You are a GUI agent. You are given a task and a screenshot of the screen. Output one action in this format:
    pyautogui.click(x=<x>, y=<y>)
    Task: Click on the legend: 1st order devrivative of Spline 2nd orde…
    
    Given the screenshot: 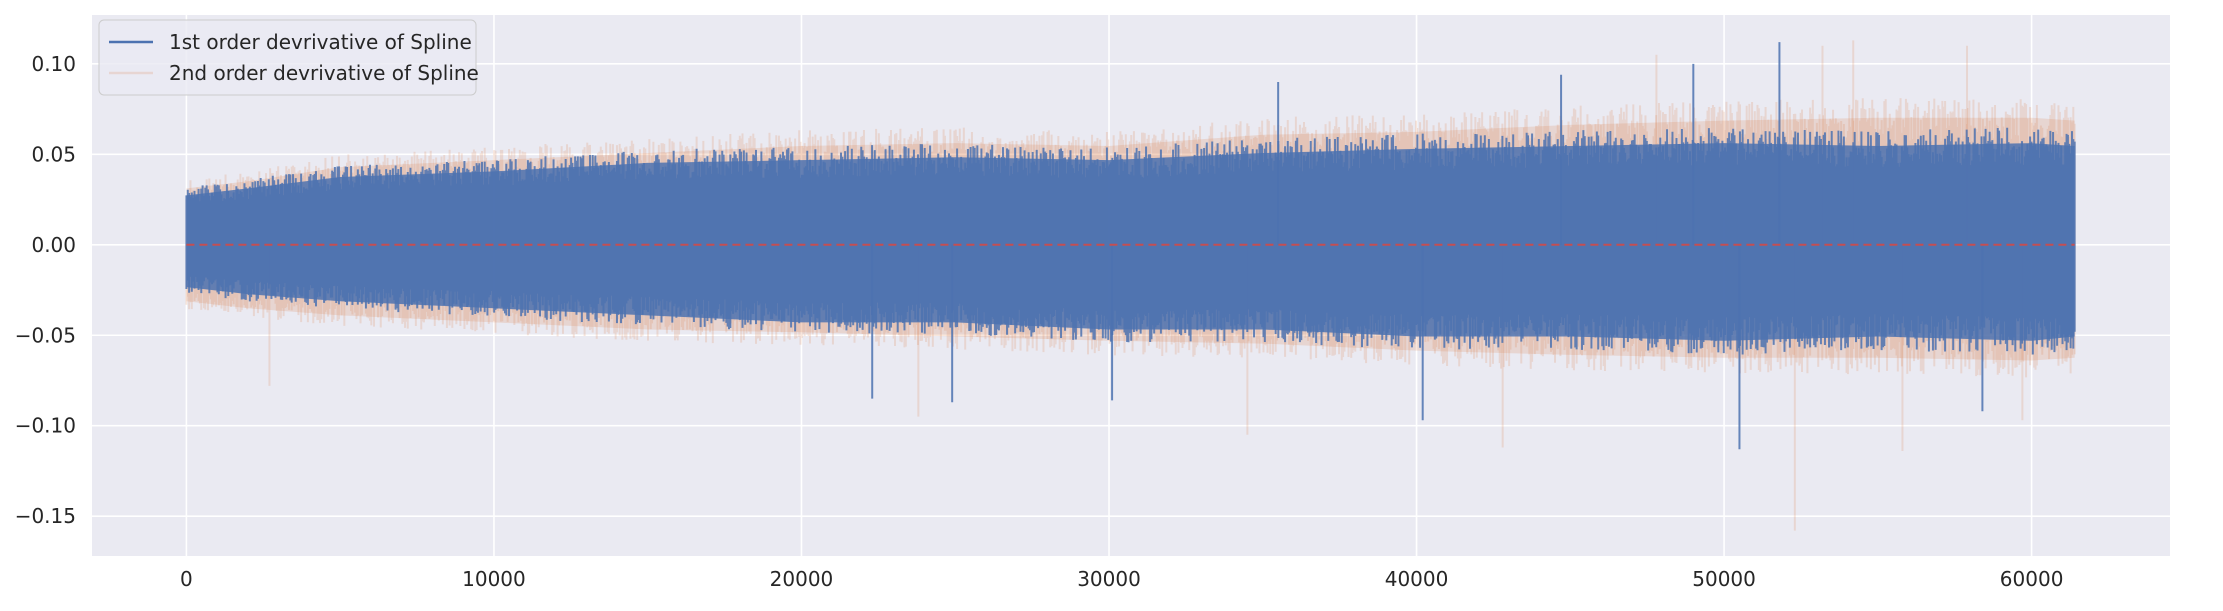 What is the action you would take?
    pyautogui.click(x=288, y=57)
    